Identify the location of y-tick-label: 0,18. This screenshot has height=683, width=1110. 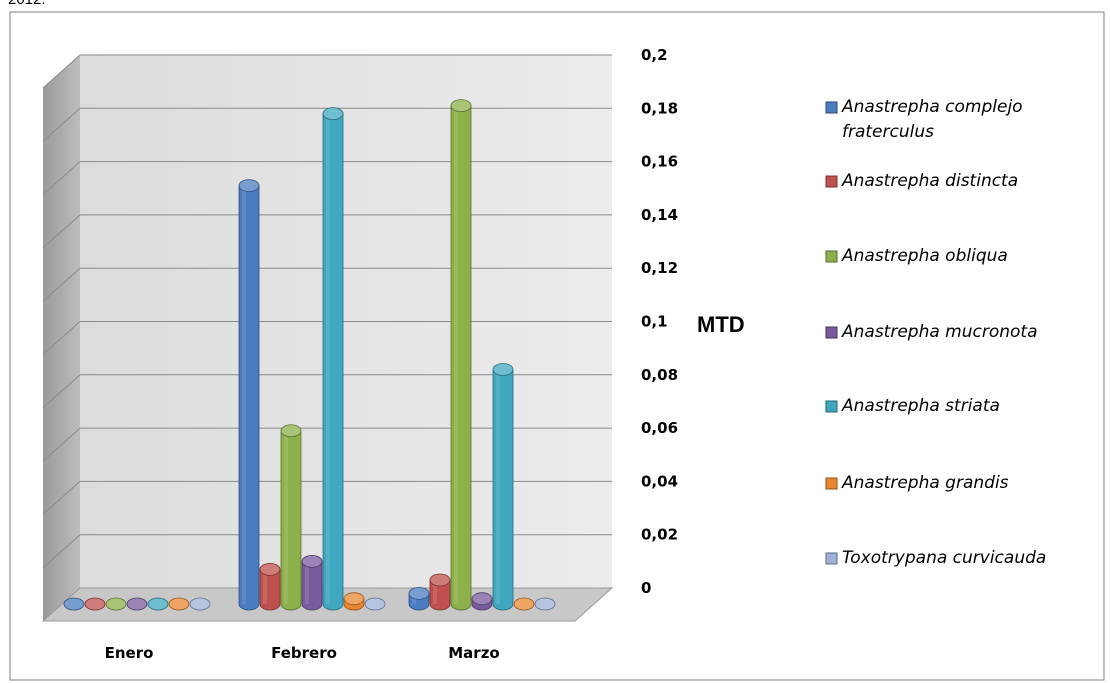
(659, 108).